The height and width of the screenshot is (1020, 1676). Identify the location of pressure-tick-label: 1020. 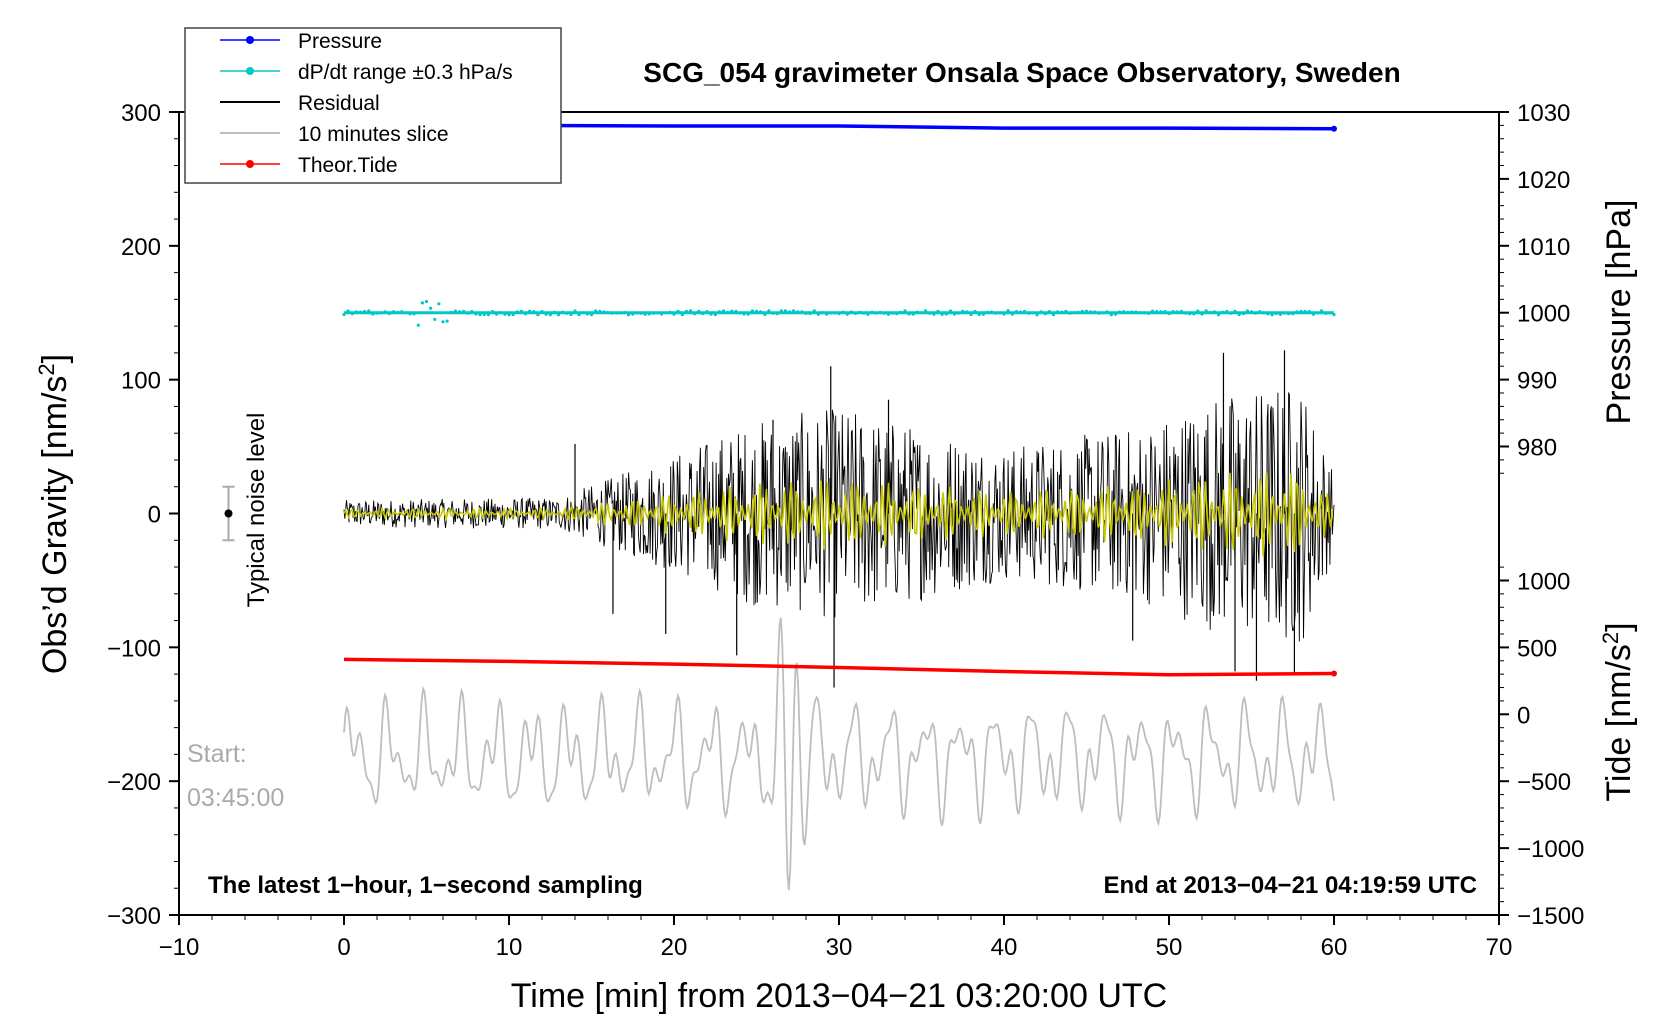
(1543, 180).